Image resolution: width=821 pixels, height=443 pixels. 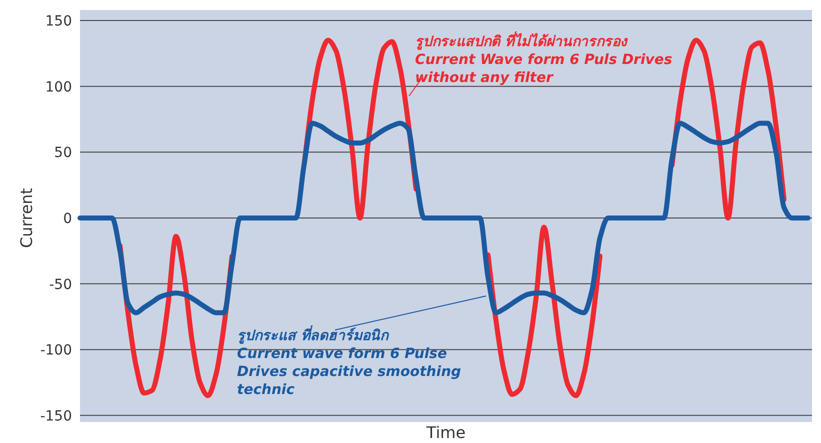 What do you see at coordinates (60, 284) in the screenshot?
I see `y-tick-label: -50` at bounding box center [60, 284].